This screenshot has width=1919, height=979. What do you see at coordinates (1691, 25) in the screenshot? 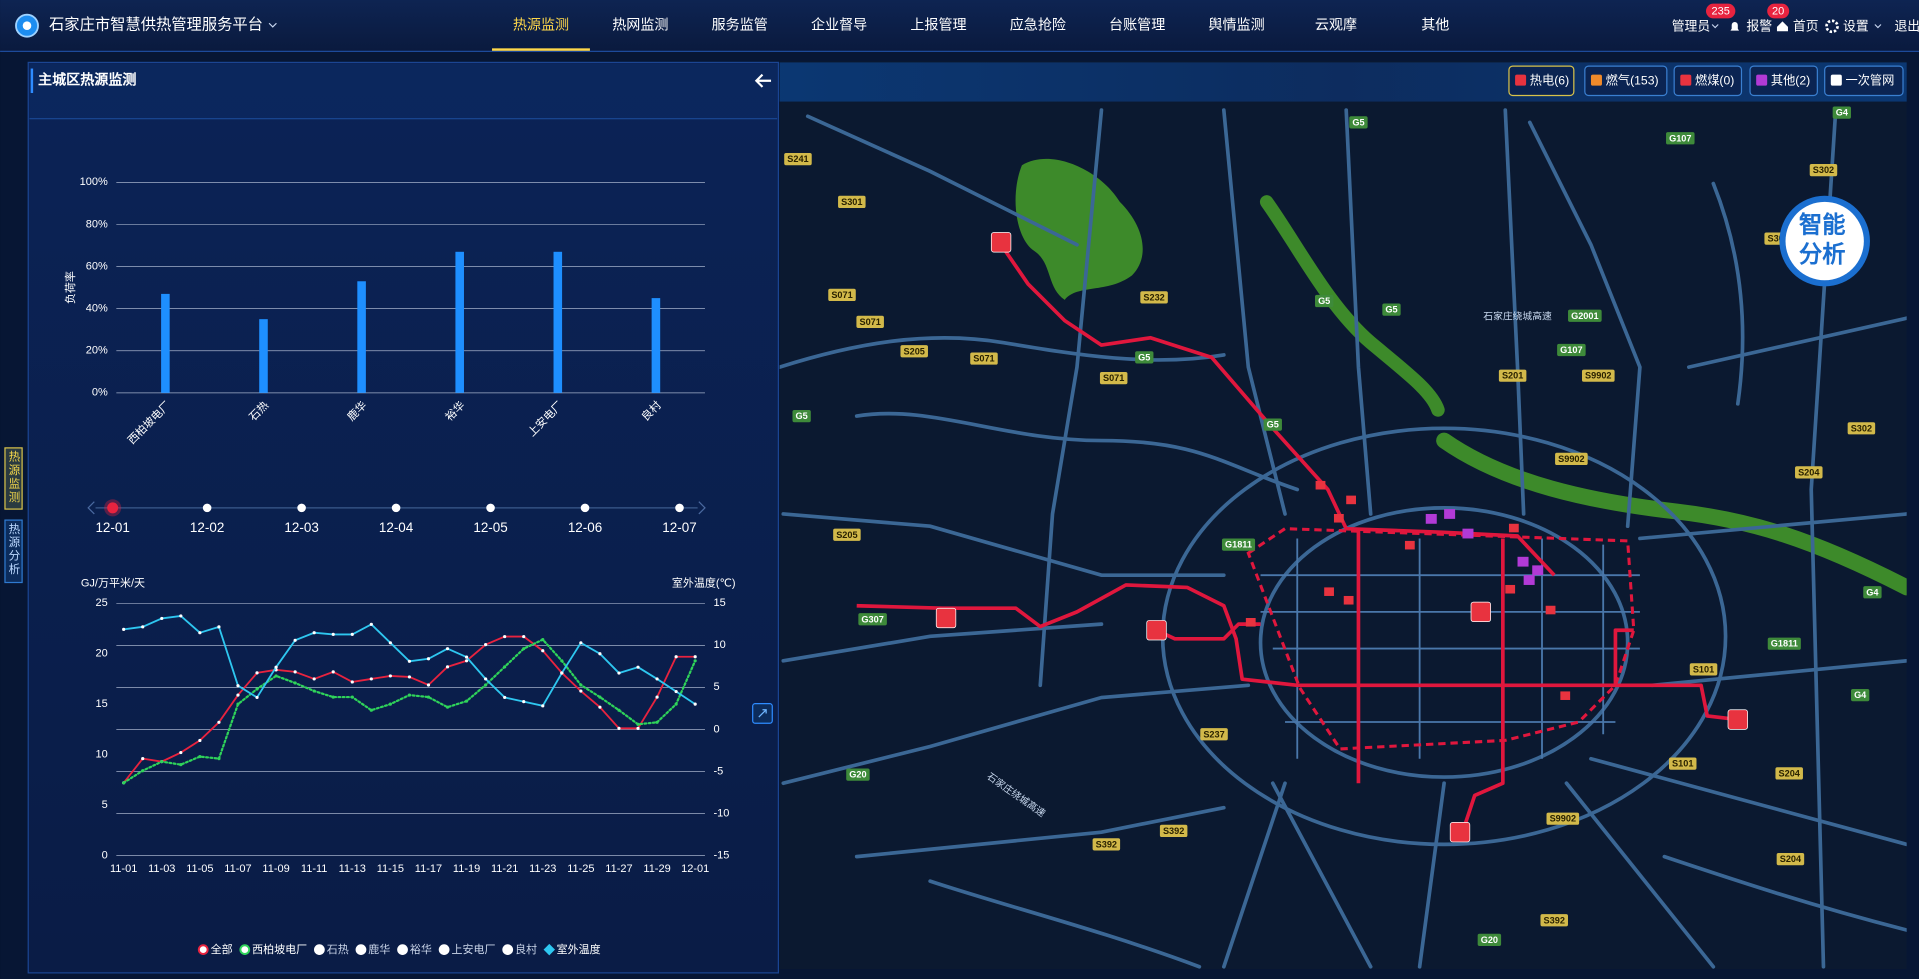
I see `user-name: 管理员` at bounding box center [1691, 25].